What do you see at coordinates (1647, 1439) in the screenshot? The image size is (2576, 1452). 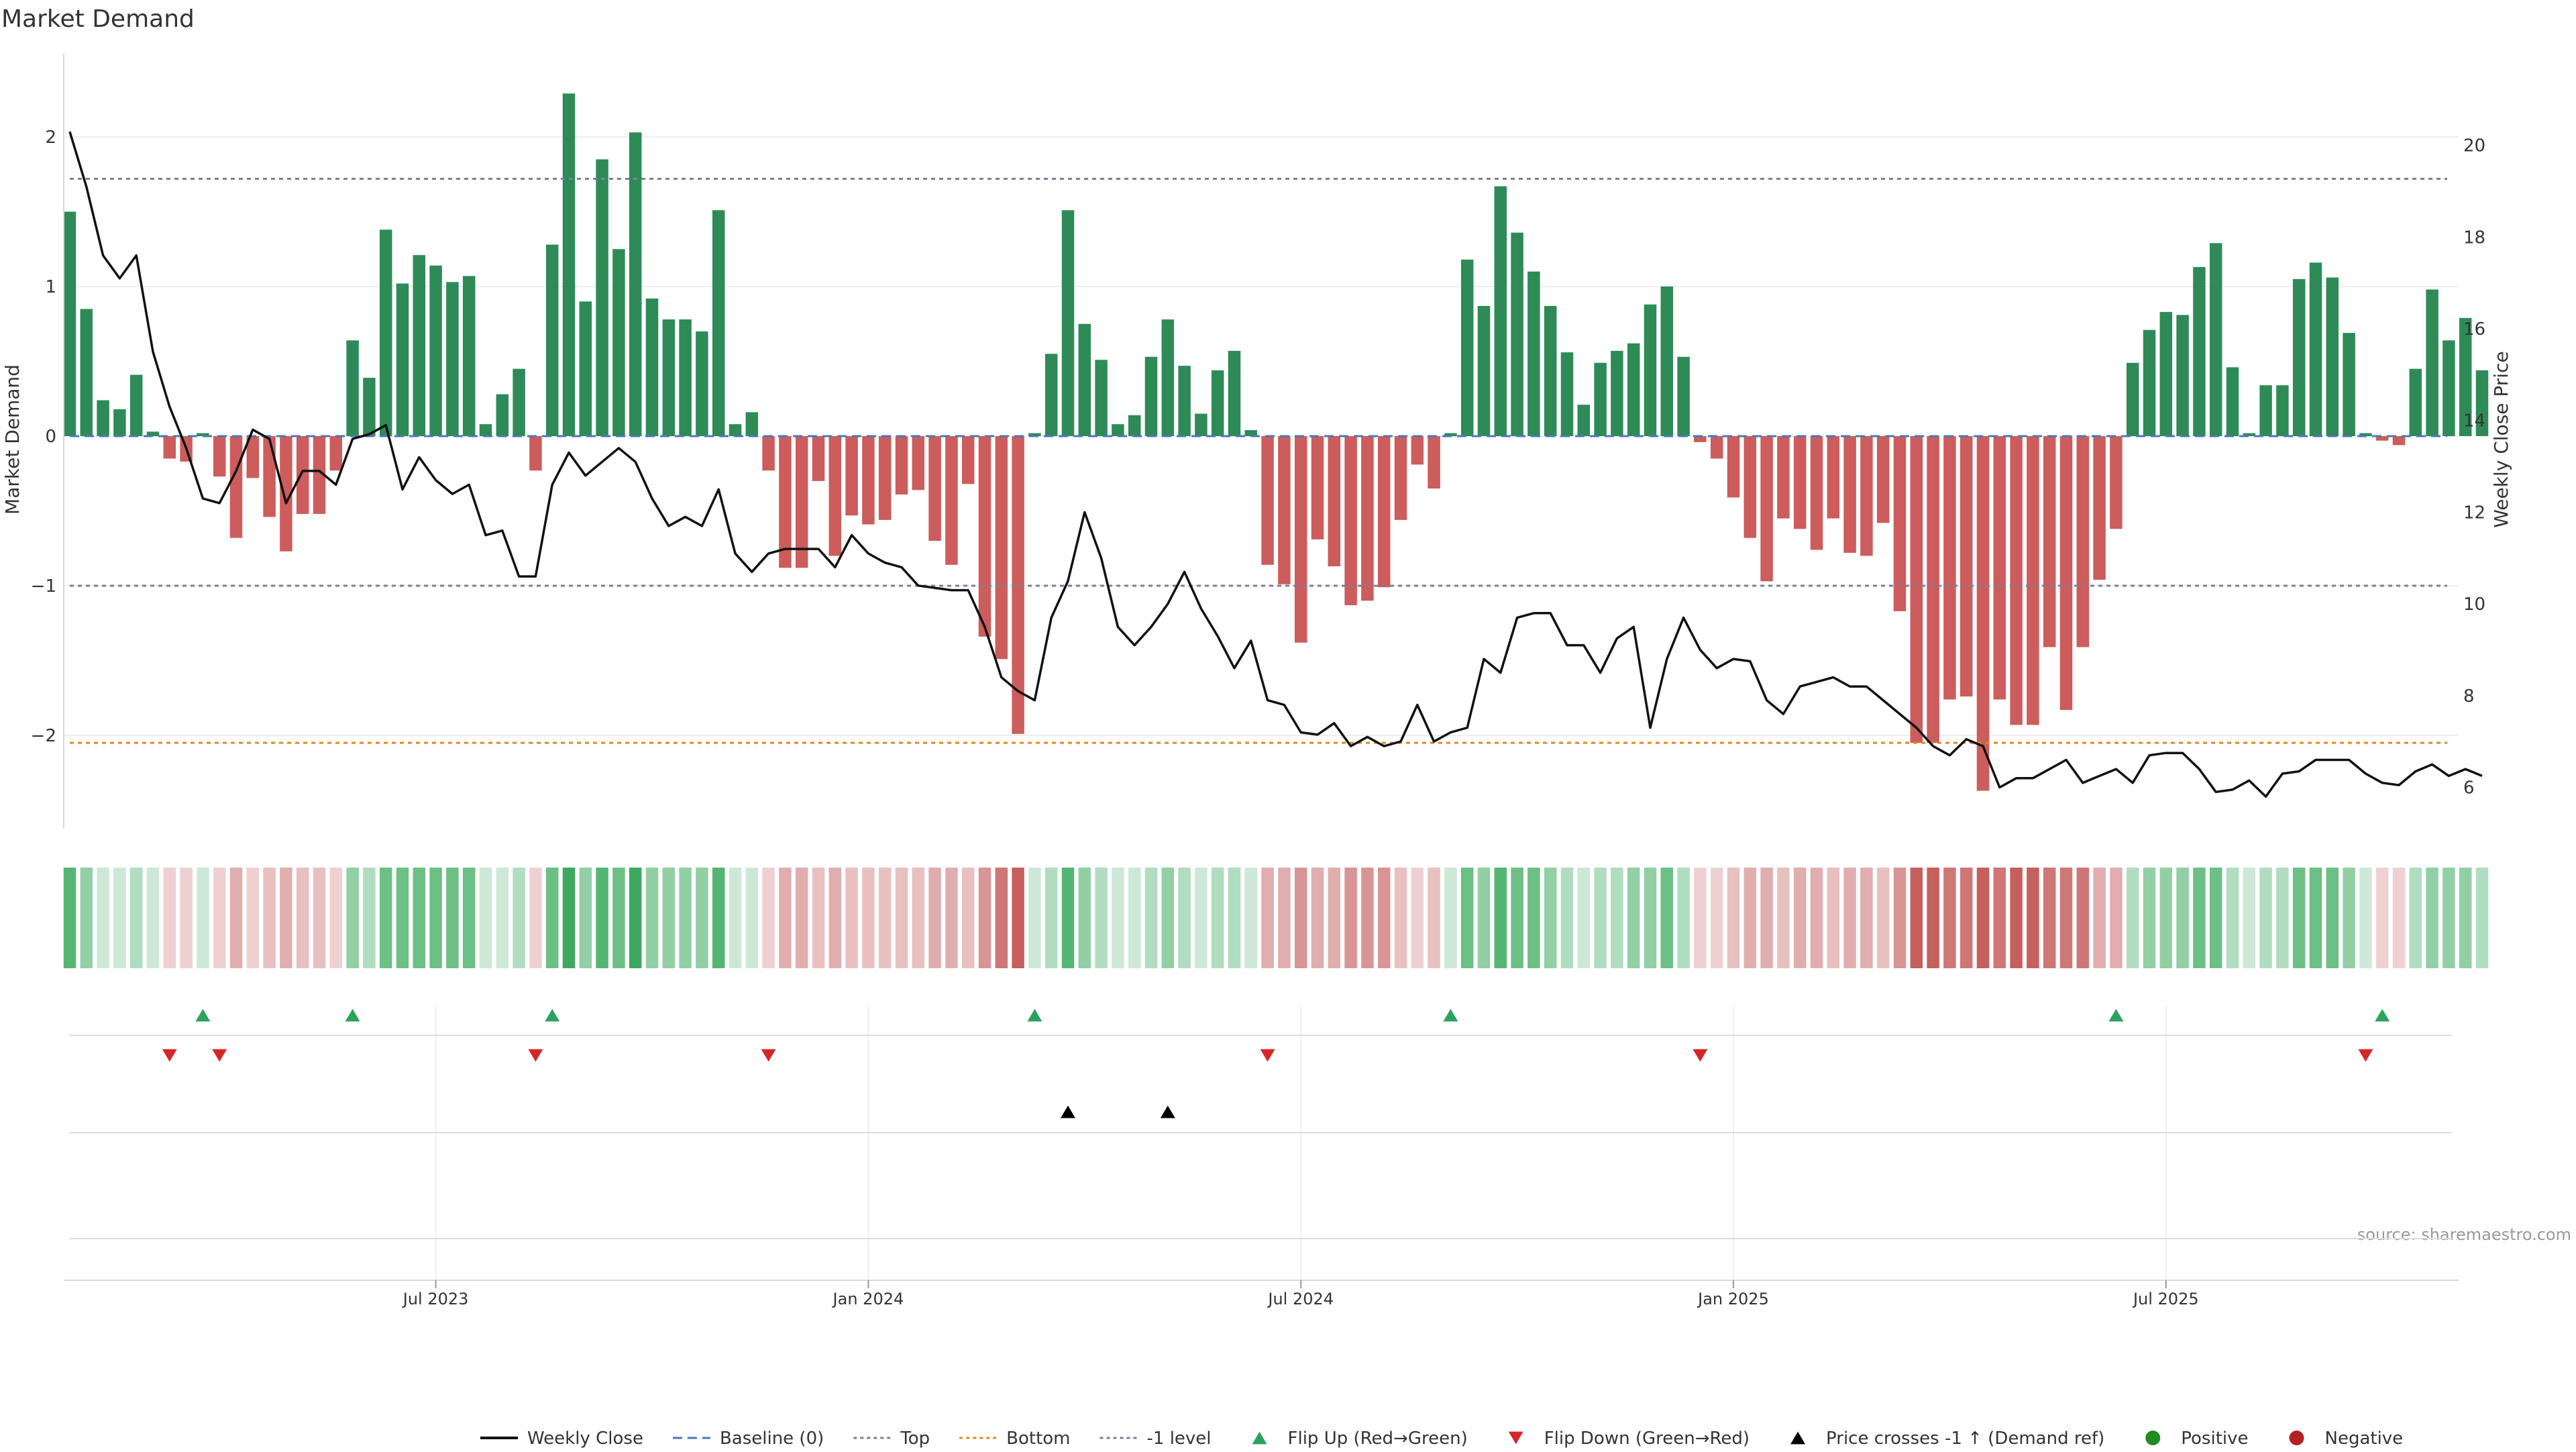 I see `legend-label: Flip Down (Green→Red)` at bounding box center [1647, 1439].